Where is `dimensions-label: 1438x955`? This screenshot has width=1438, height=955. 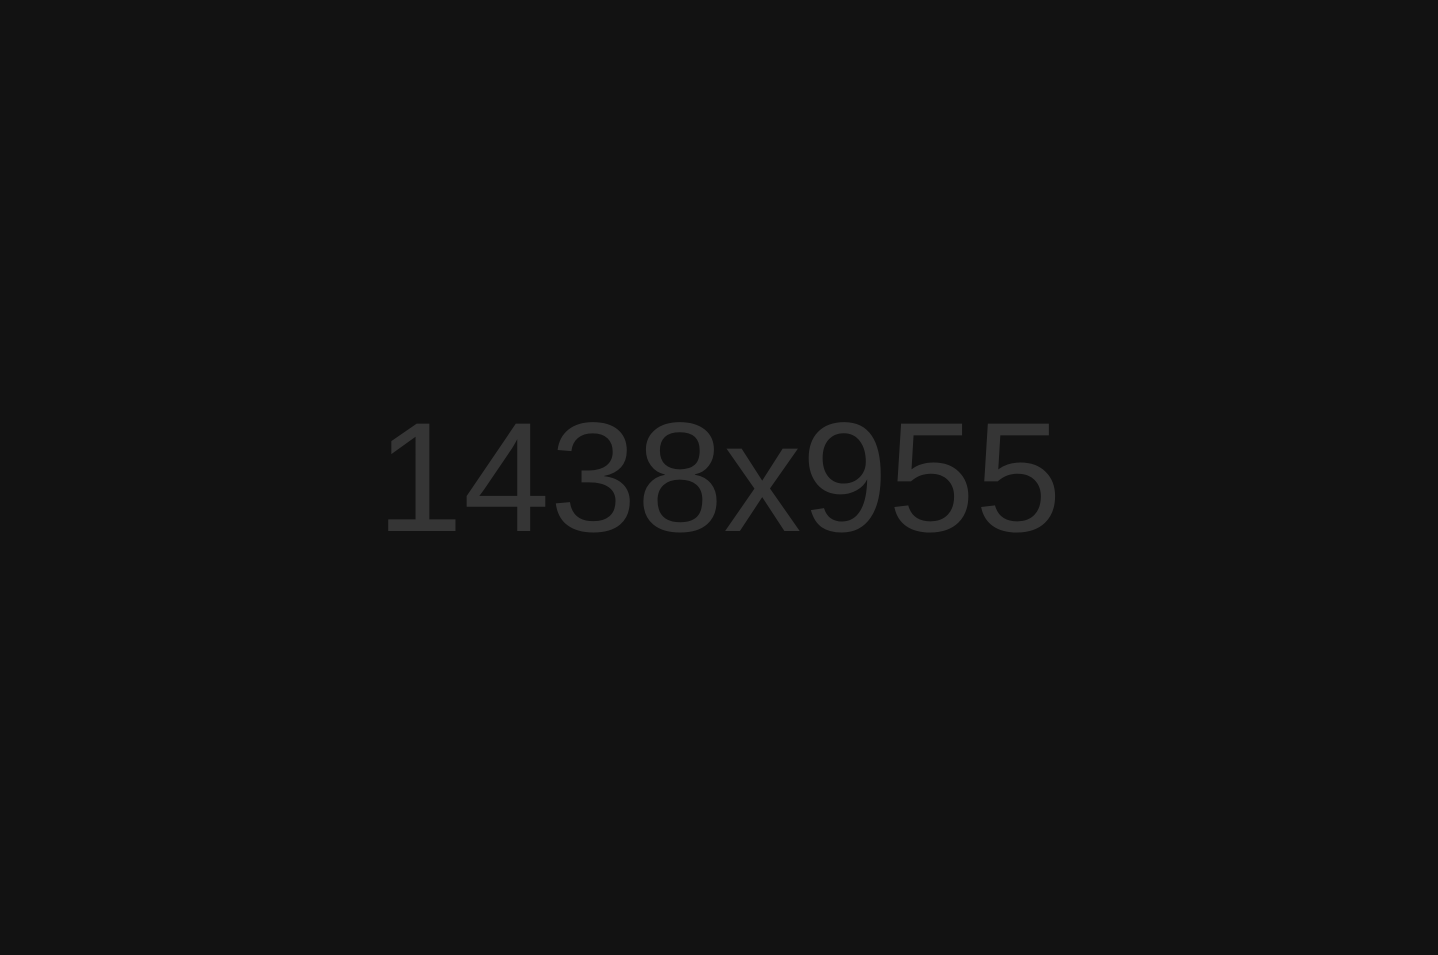
dimensions-label: 1438x955 is located at coordinates (719, 477).